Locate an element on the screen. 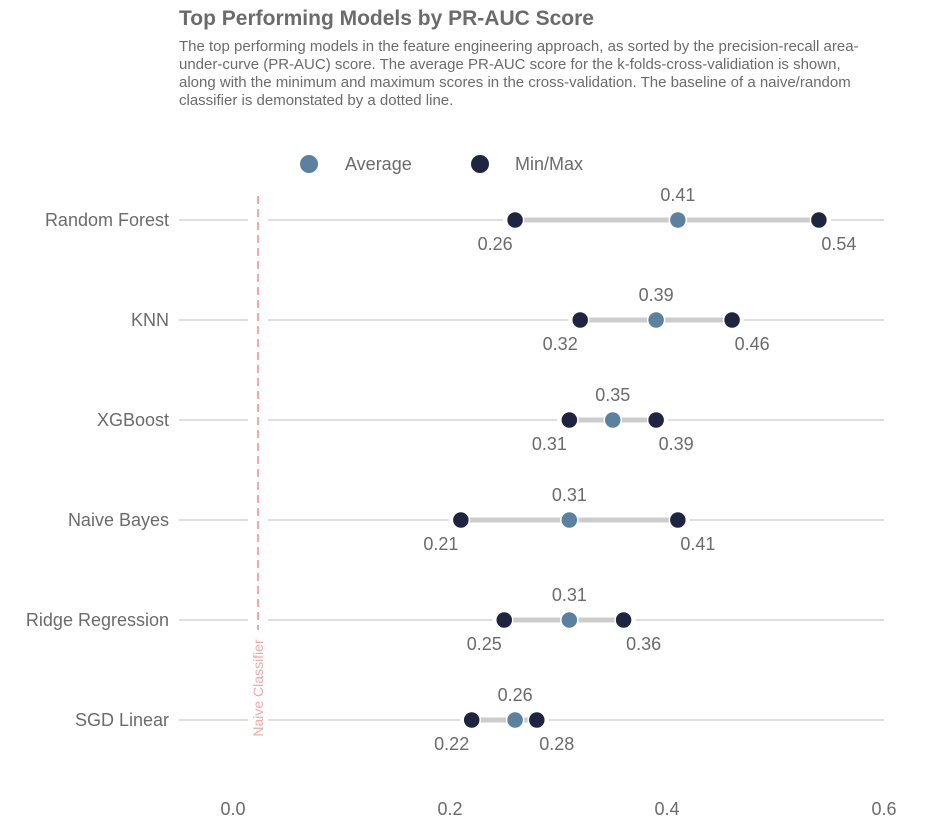 This screenshot has height=829, width=929. min-label-ridge-regression: 0.25 is located at coordinates (484, 644).